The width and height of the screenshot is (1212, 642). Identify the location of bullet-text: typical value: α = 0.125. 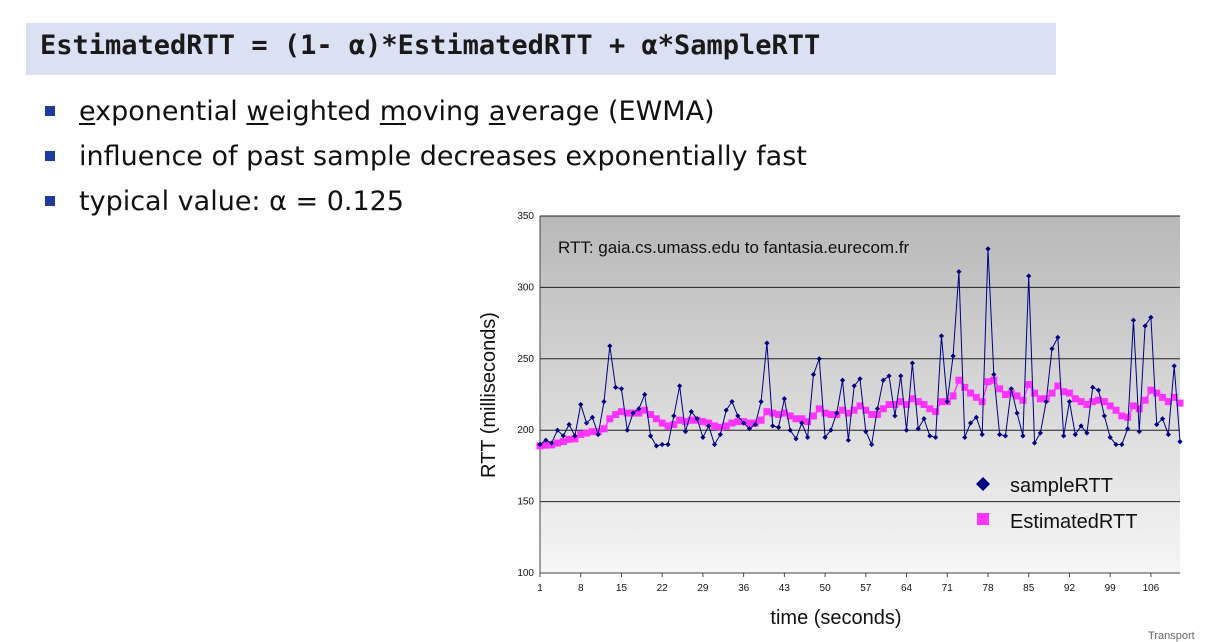
(241, 201).